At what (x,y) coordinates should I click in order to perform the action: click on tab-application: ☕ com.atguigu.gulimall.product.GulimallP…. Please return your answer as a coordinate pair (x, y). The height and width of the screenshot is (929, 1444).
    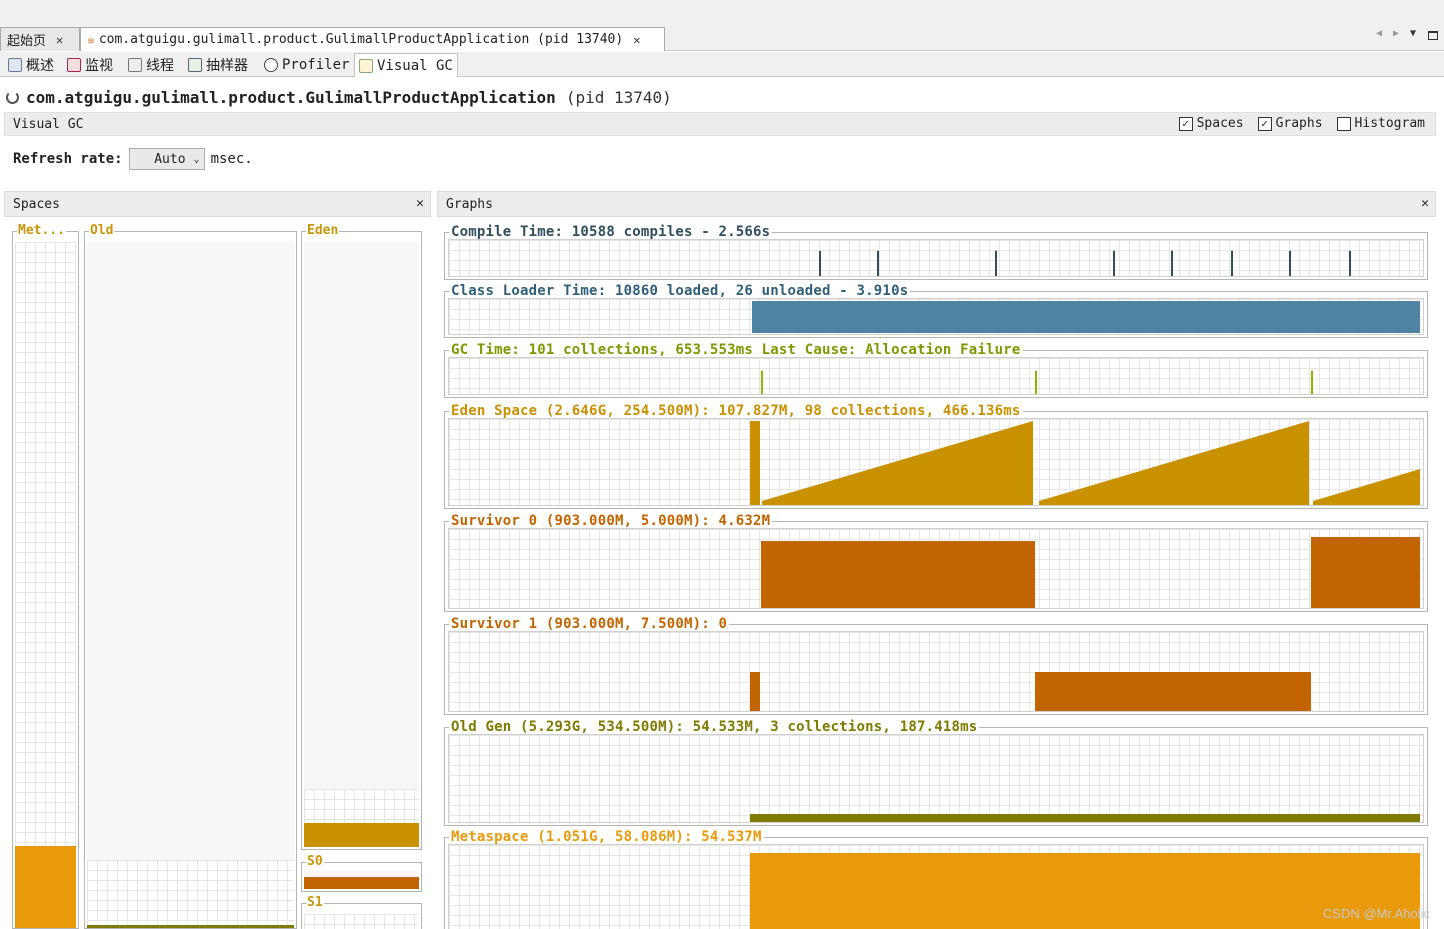
    Looking at the image, I should click on (372, 39).